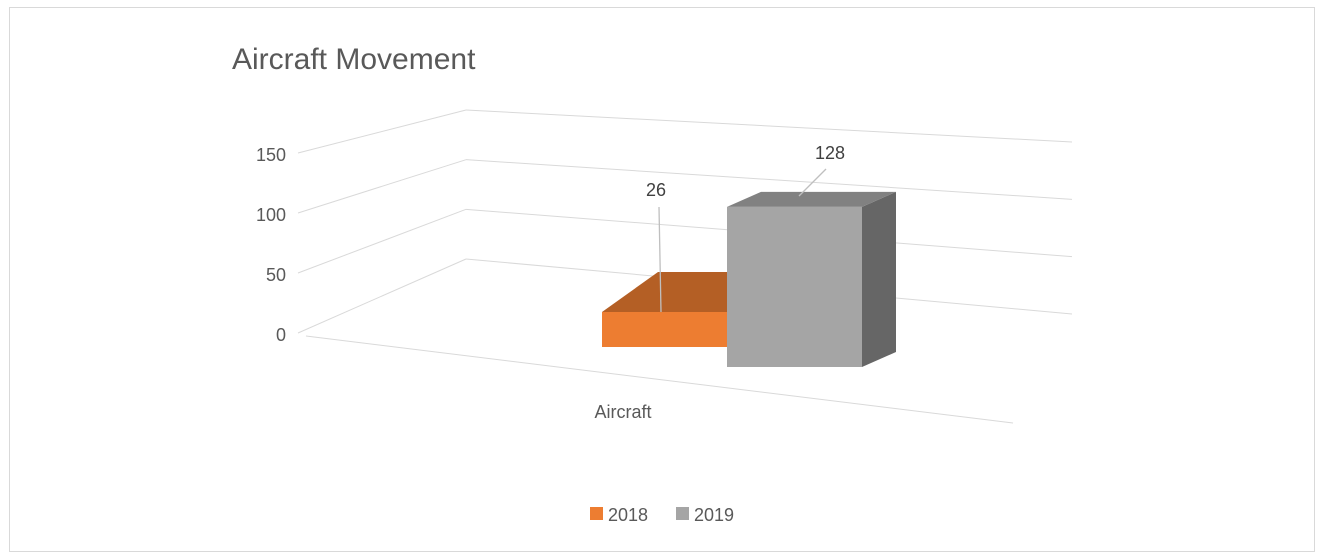 The height and width of the screenshot is (552, 1318). I want to click on legend-item-2018: 2018, so click(619, 515).